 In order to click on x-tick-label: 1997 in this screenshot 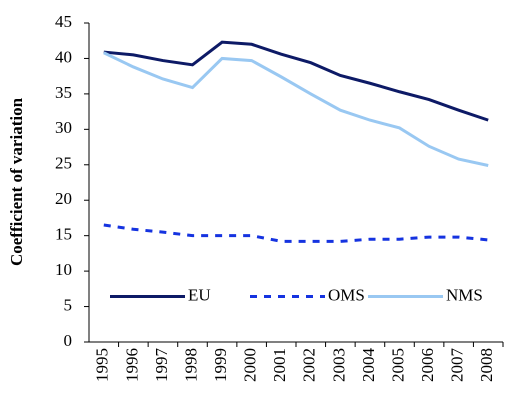, I will do `click(161, 365)`.